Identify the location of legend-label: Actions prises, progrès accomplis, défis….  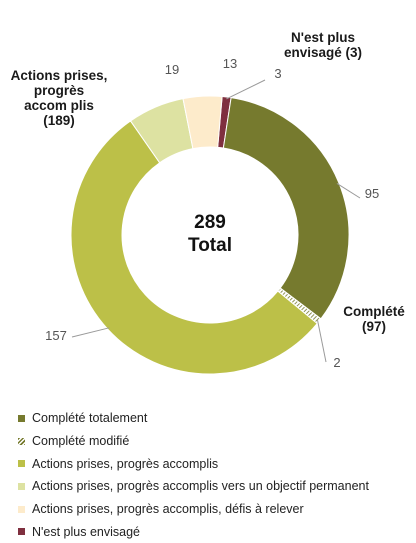
(168, 509).